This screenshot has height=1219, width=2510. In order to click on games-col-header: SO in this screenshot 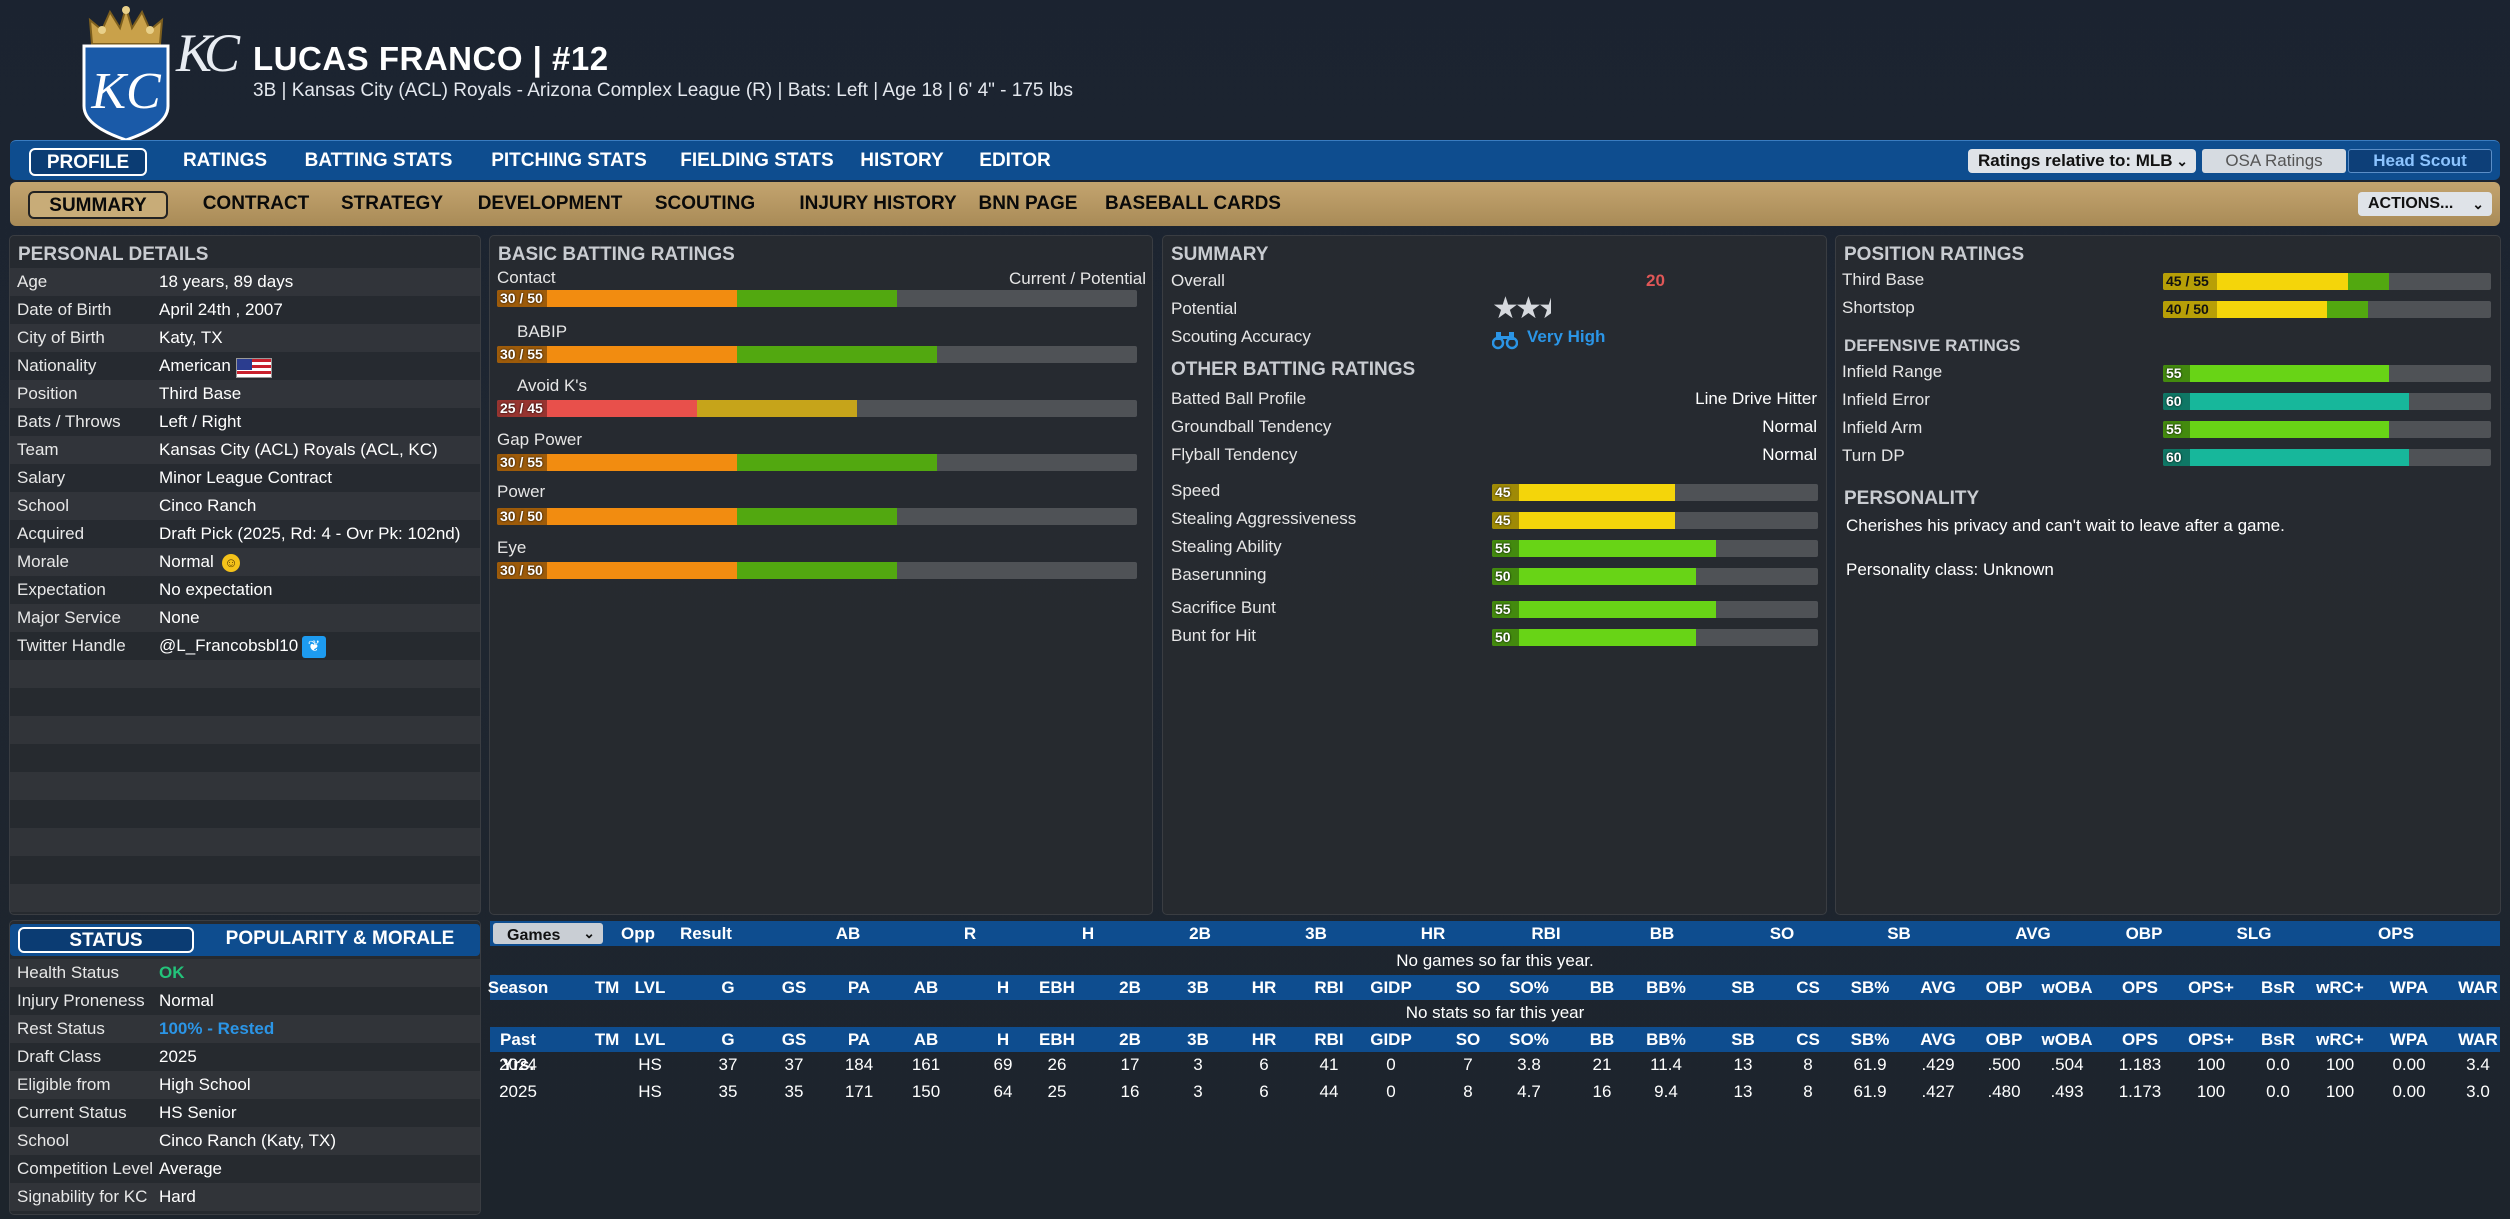, I will do `click(1782, 933)`.